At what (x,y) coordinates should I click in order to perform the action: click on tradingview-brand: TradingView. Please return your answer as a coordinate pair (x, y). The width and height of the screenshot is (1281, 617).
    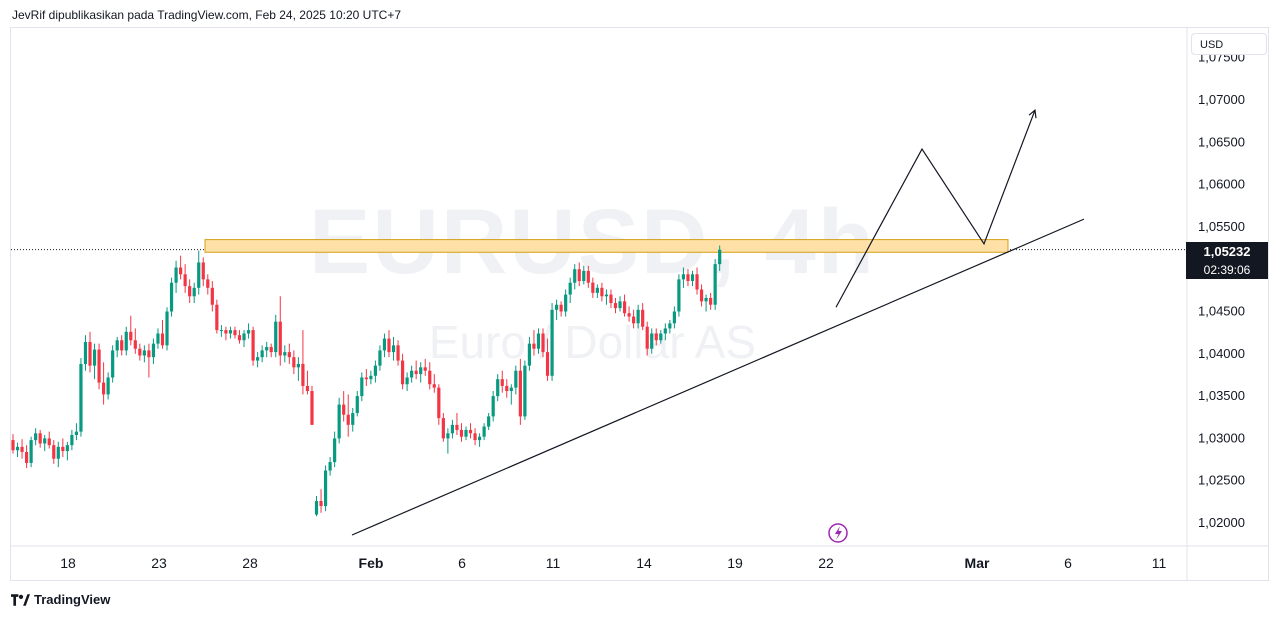
    Looking at the image, I should click on (60, 599).